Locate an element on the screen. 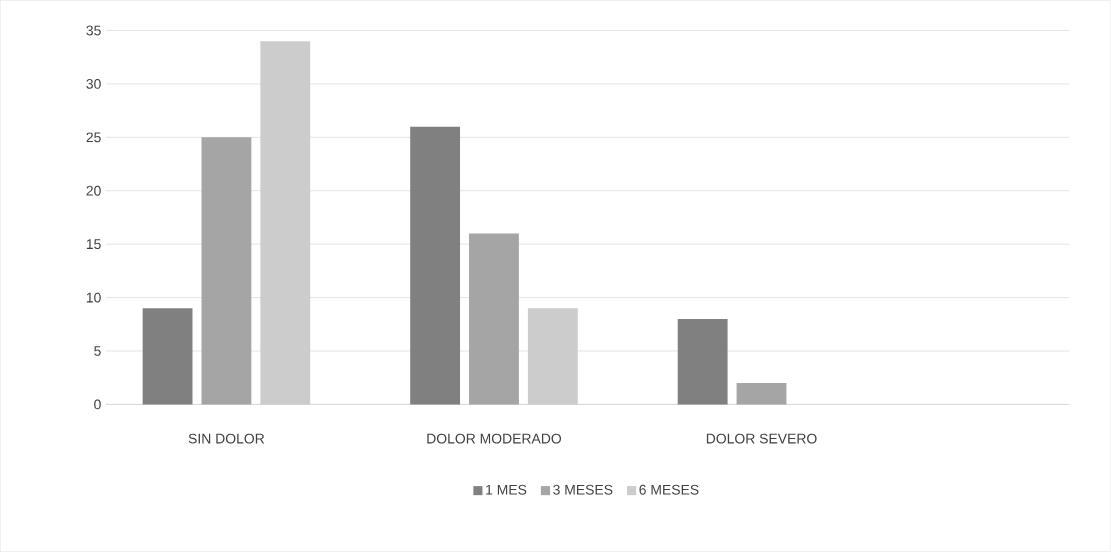  y-tick-label: 25 is located at coordinates (93, 137).